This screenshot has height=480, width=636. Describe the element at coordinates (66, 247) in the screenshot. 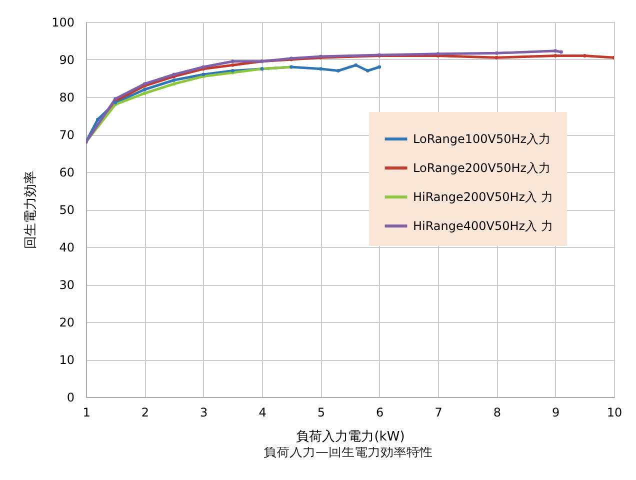

I see `y-tick-label: 40` at that location.